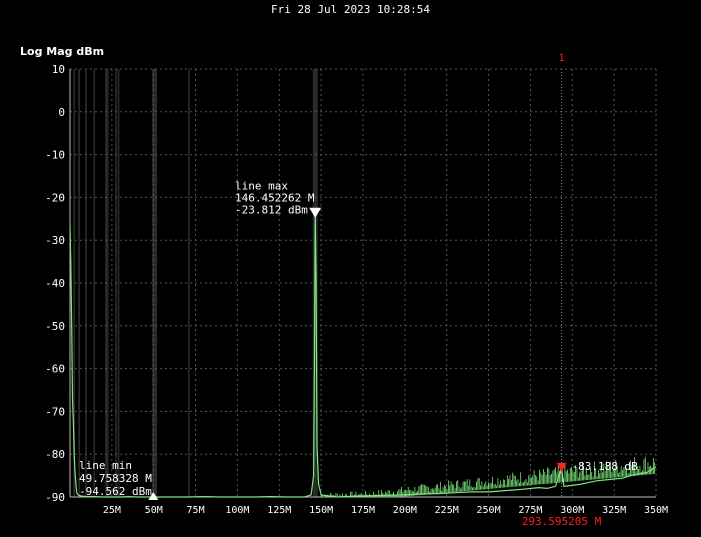  What do you see at coordinates (405, 510) in the screenshot?
I see `x-tick-label: 200M` at bounding box center [405, 510].